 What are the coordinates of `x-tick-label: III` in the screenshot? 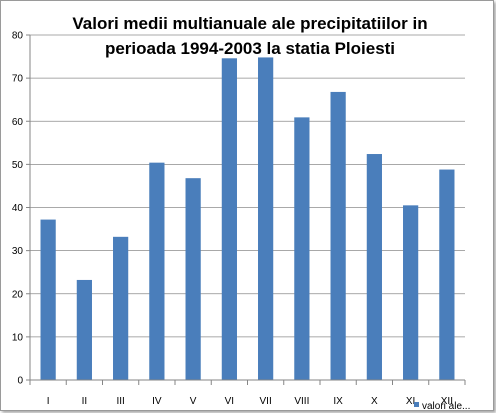 It's located at (120, 401).